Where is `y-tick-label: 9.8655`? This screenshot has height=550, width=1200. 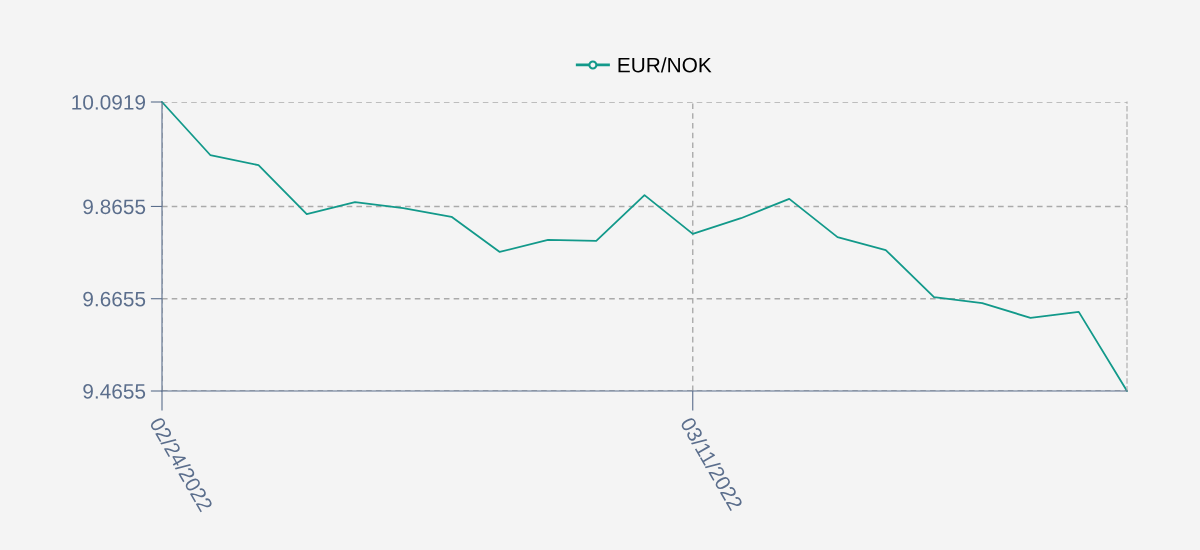
y-tick-label: 9.8655 is located at coordinates (114, 207).